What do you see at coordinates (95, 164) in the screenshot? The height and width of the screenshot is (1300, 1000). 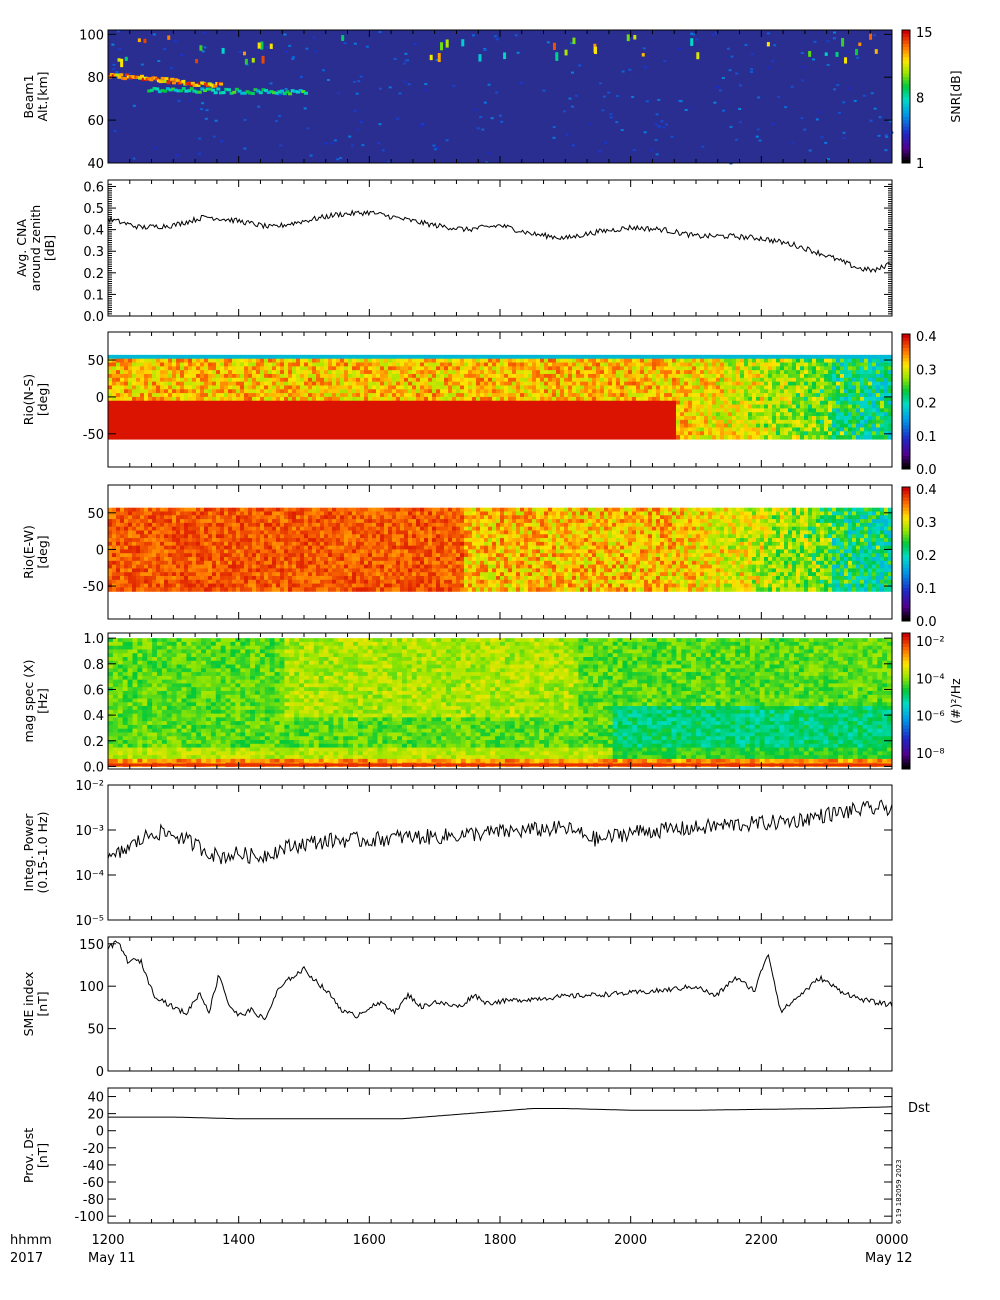 I see `y-tick-label: 40` at bounding box center [95, 164].